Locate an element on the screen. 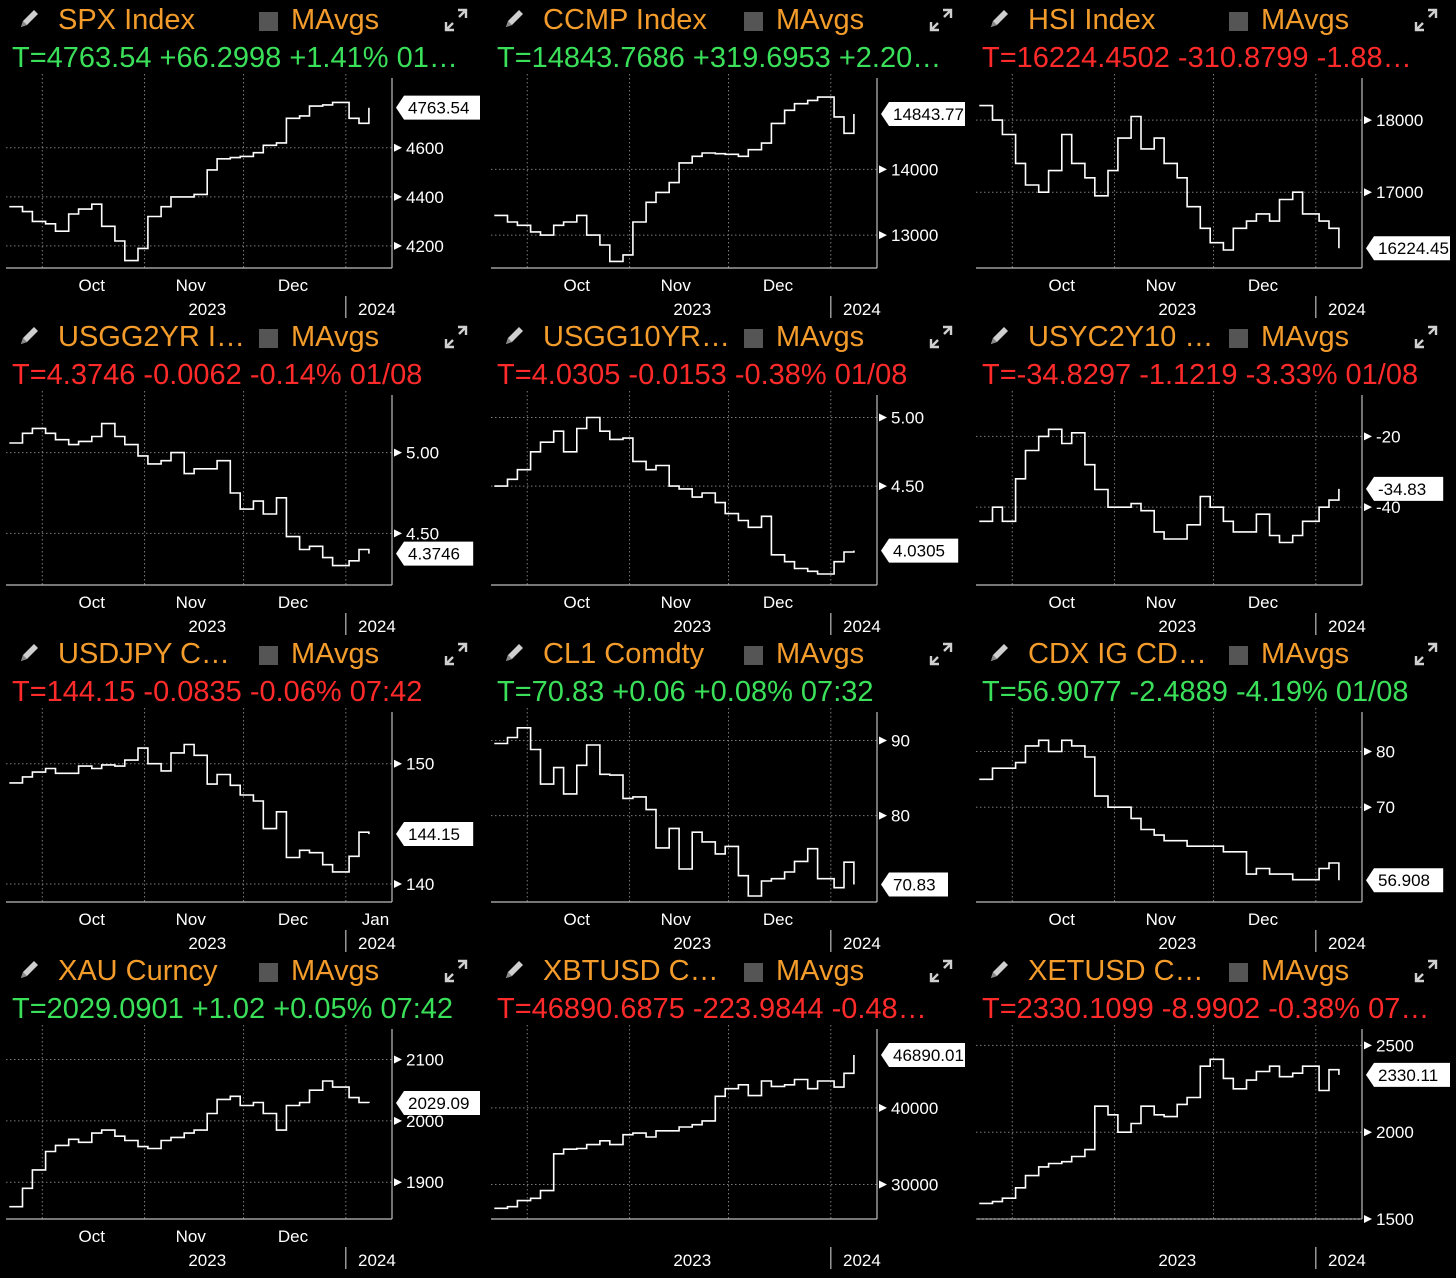 This screenshot has height=1278, width=1456. last-value-label: 2029.09 is located at coordinates (438, 1103).